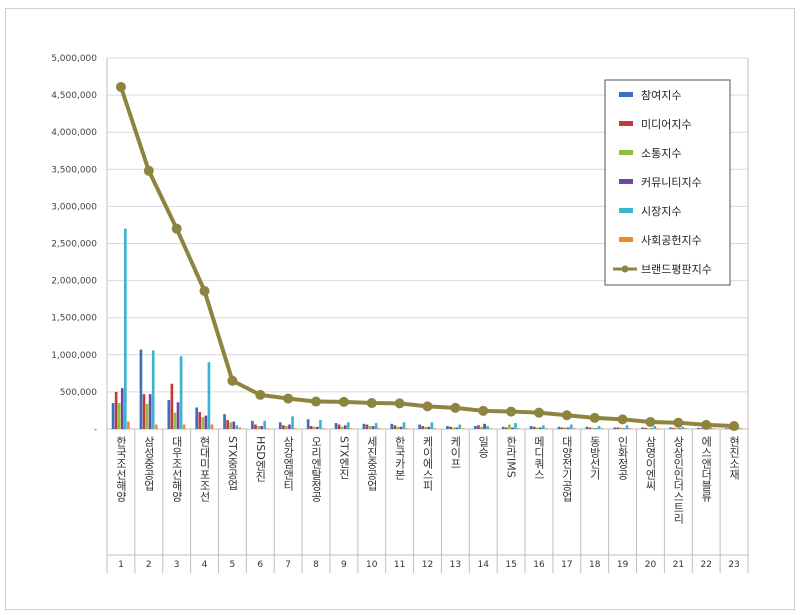 This screenshot has width=800, height=615. I want to click on legend-label: 커뮤니티지수, so click(671, 182).